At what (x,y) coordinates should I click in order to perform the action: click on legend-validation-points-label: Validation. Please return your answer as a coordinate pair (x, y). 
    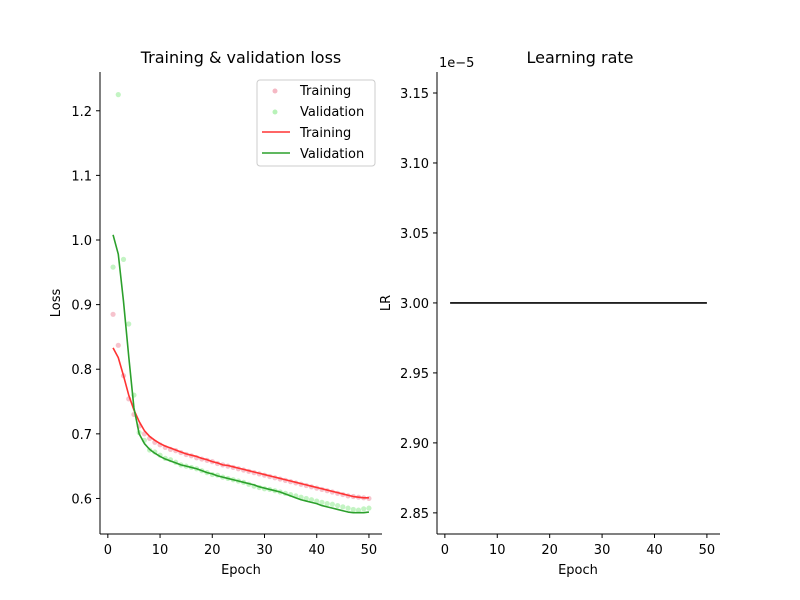
    Looking at the image, I should click on (332, 112).